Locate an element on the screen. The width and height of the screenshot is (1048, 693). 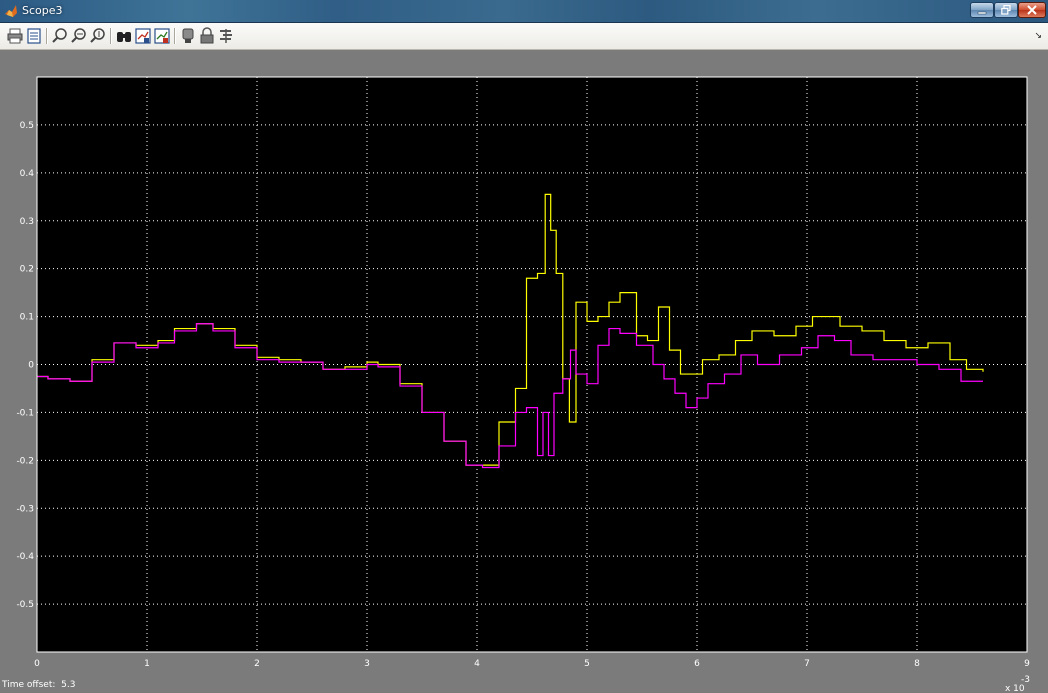
x-multiplier-exponent: -3 is located at coordinates (1025, 680).